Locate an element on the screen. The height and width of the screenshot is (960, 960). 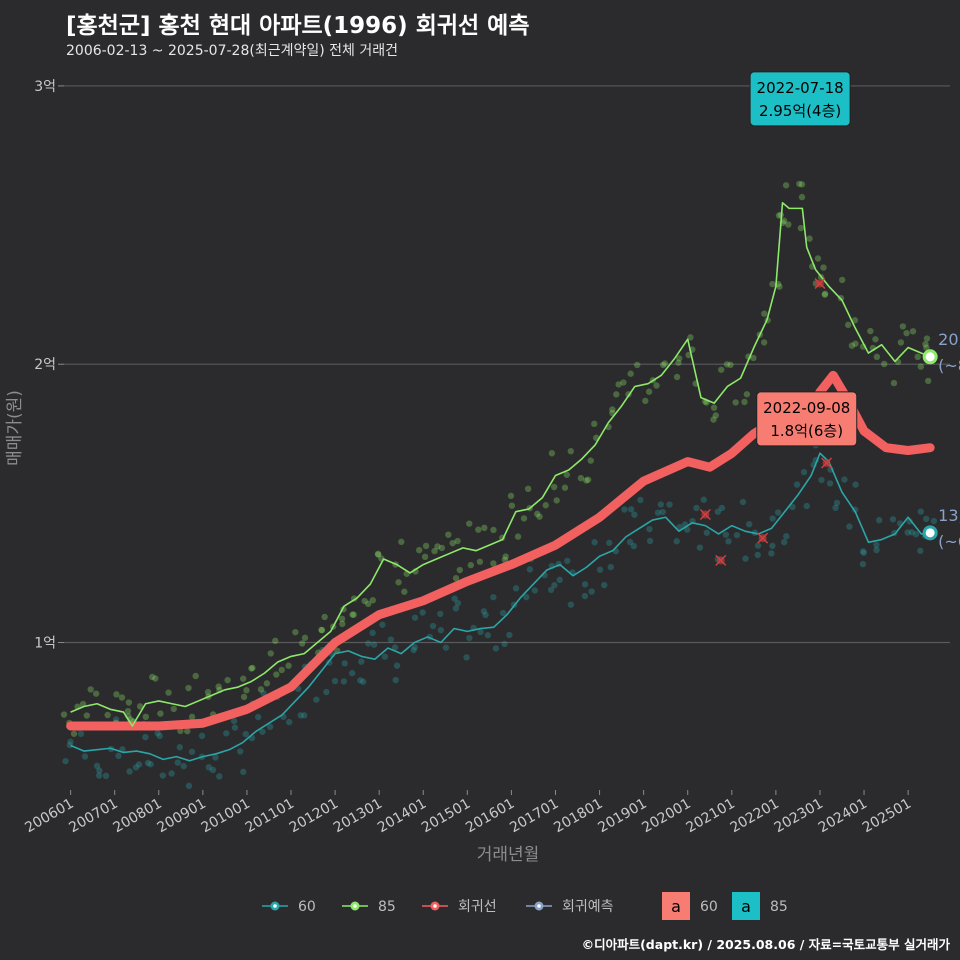
legend-box-text-5: a is located at coordinates (746, 906).